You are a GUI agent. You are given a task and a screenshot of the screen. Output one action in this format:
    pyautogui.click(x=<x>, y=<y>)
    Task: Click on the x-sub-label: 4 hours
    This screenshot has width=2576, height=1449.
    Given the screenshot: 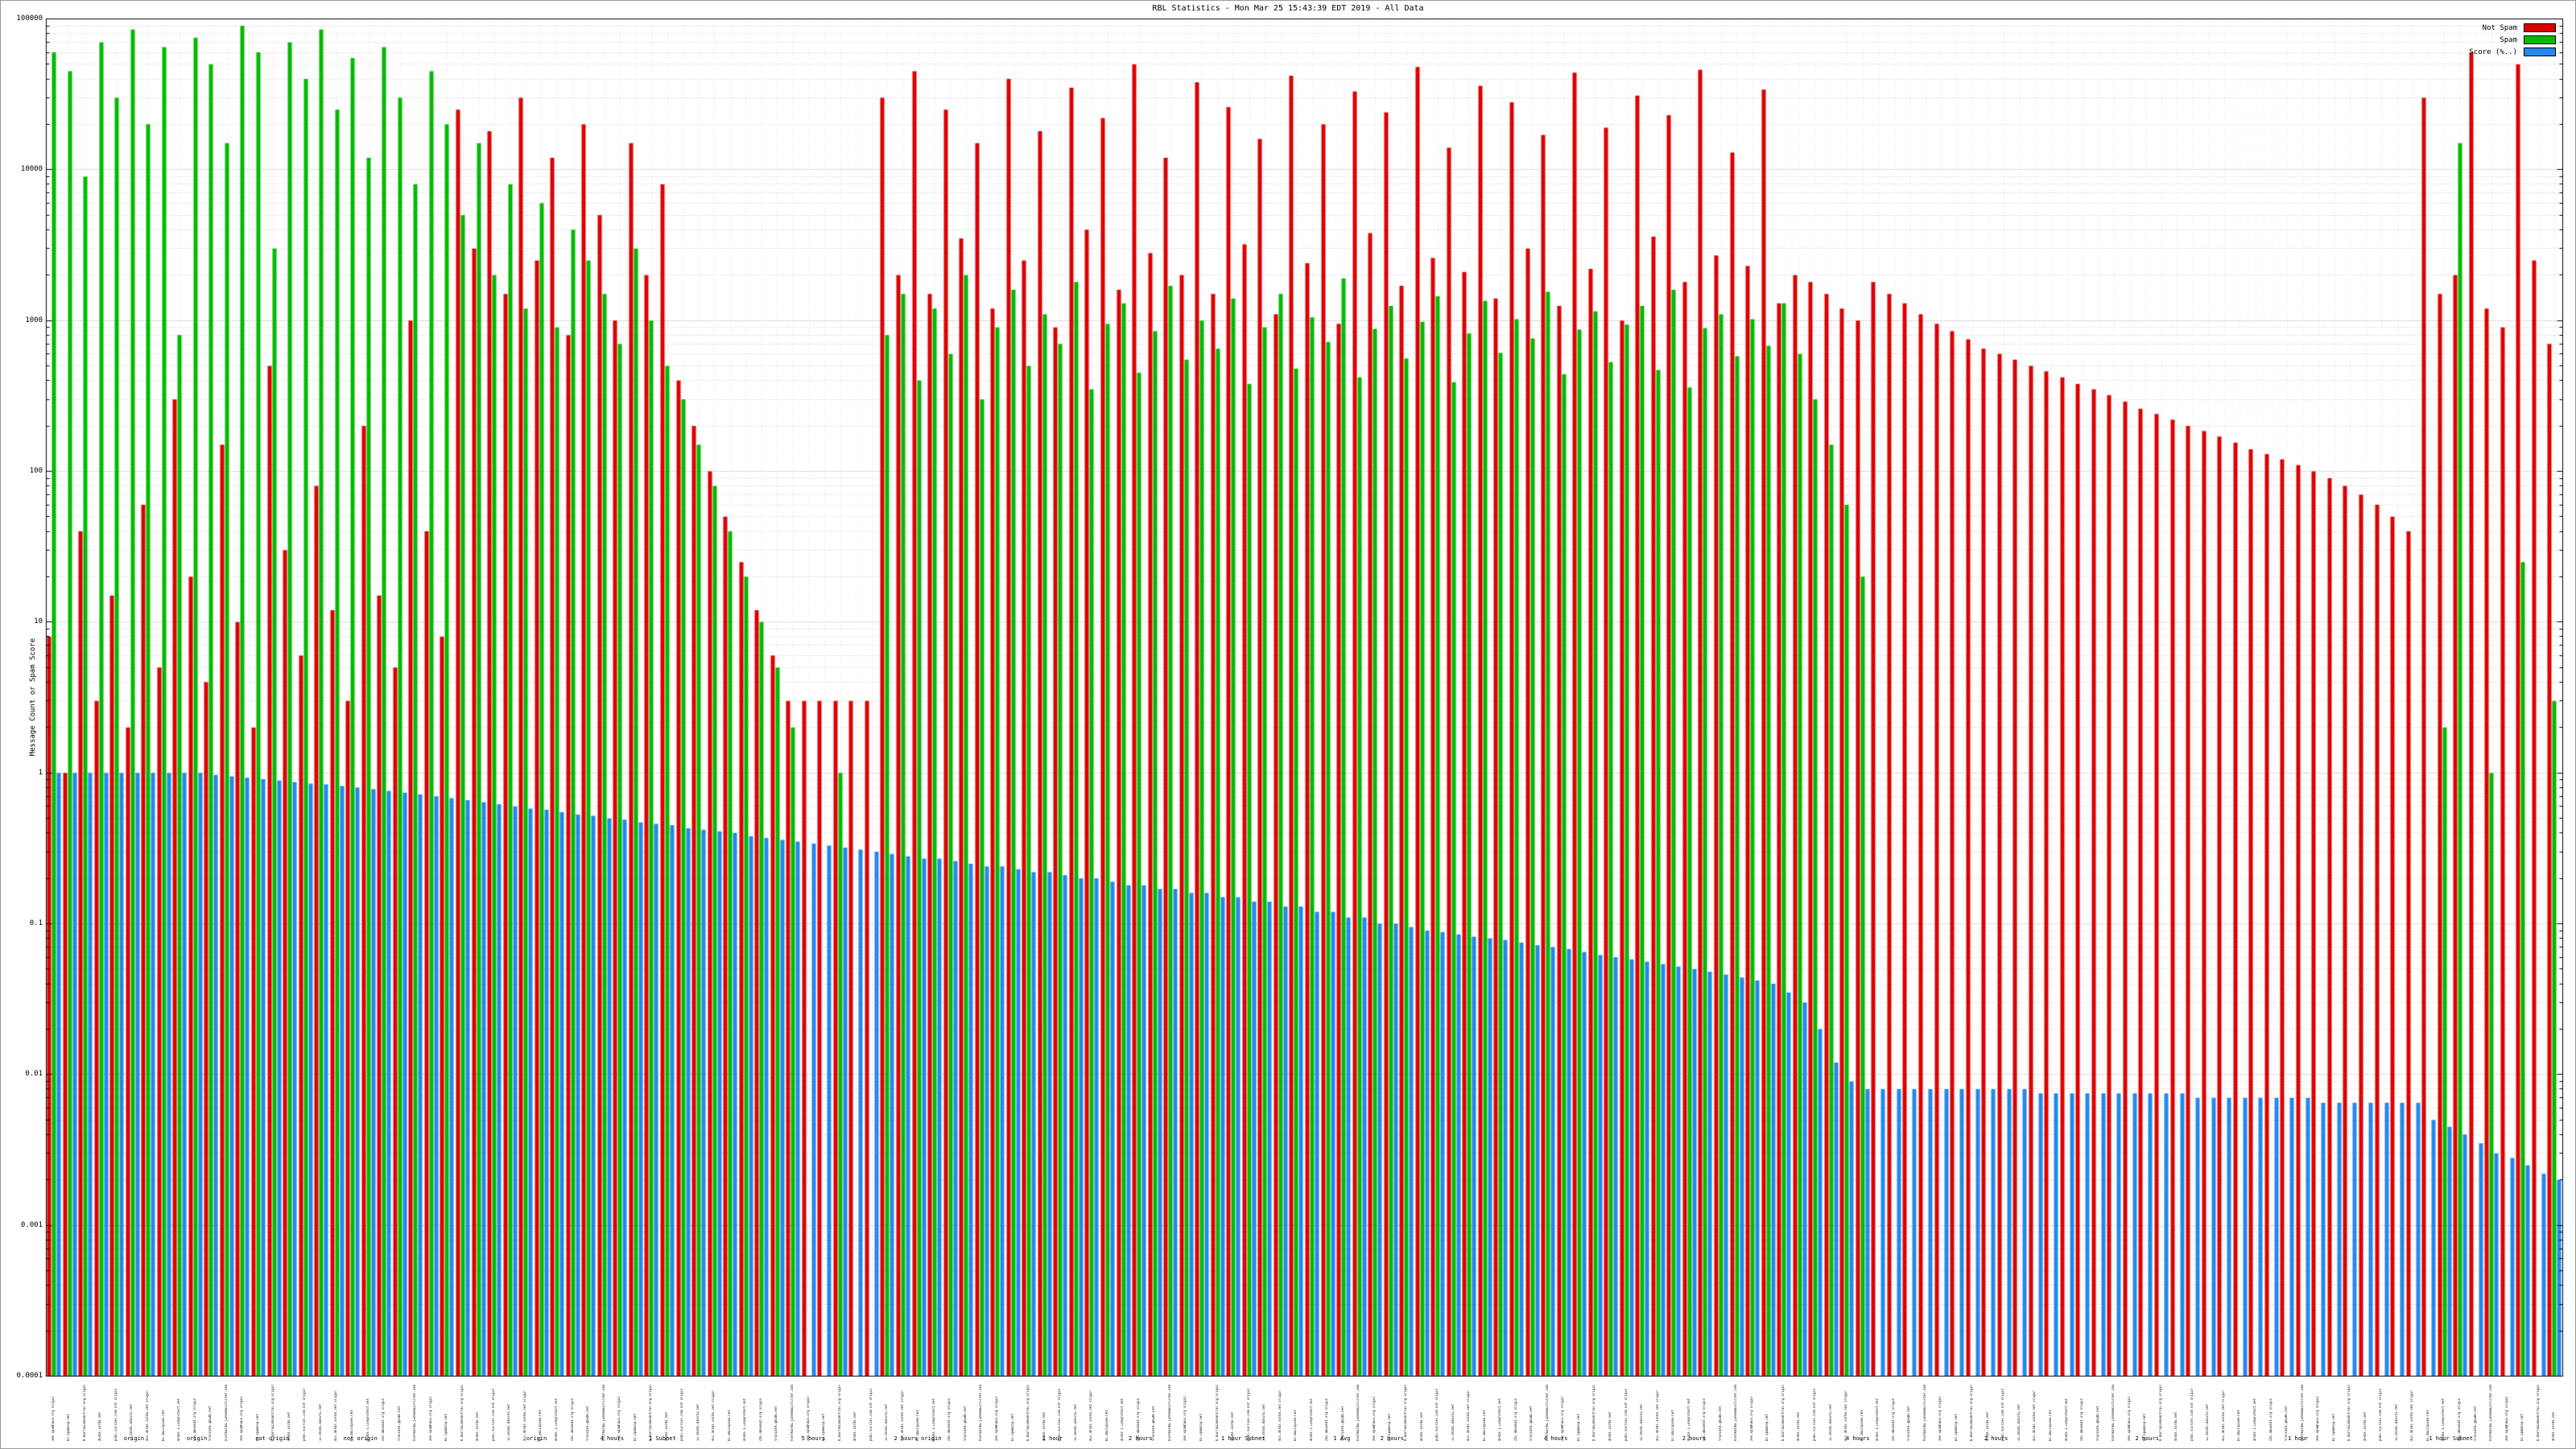 What is the action you would take?
    pyautogui.click(x=1555, y=1438)
    